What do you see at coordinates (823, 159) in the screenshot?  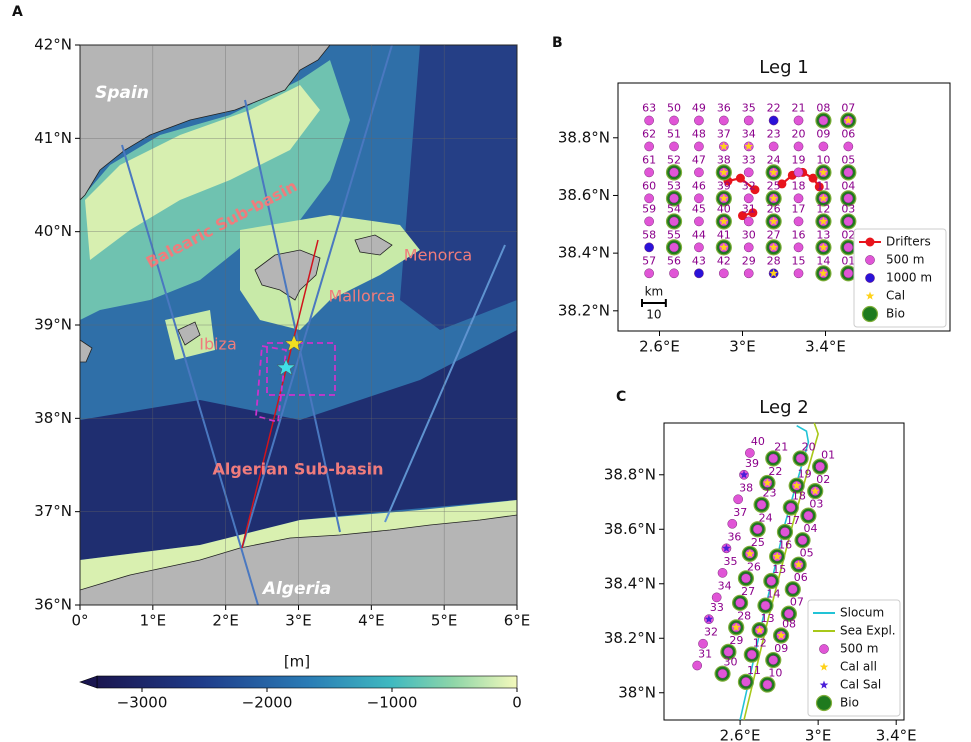 I see `station-label: 10` at bounding box center [823, 159].